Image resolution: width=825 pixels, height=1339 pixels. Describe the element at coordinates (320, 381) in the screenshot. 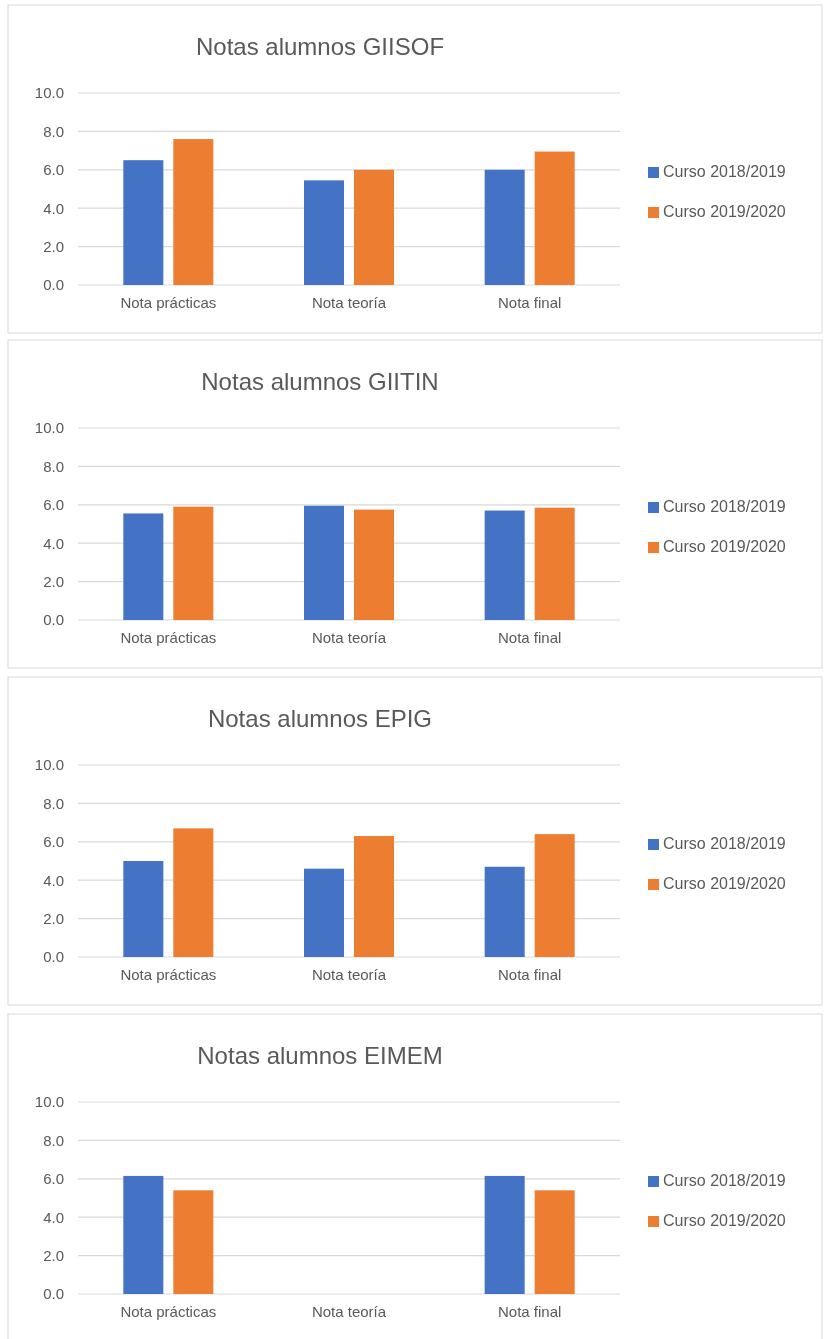

I see `chart-title: Notas alumnos GIITIN` at that location.